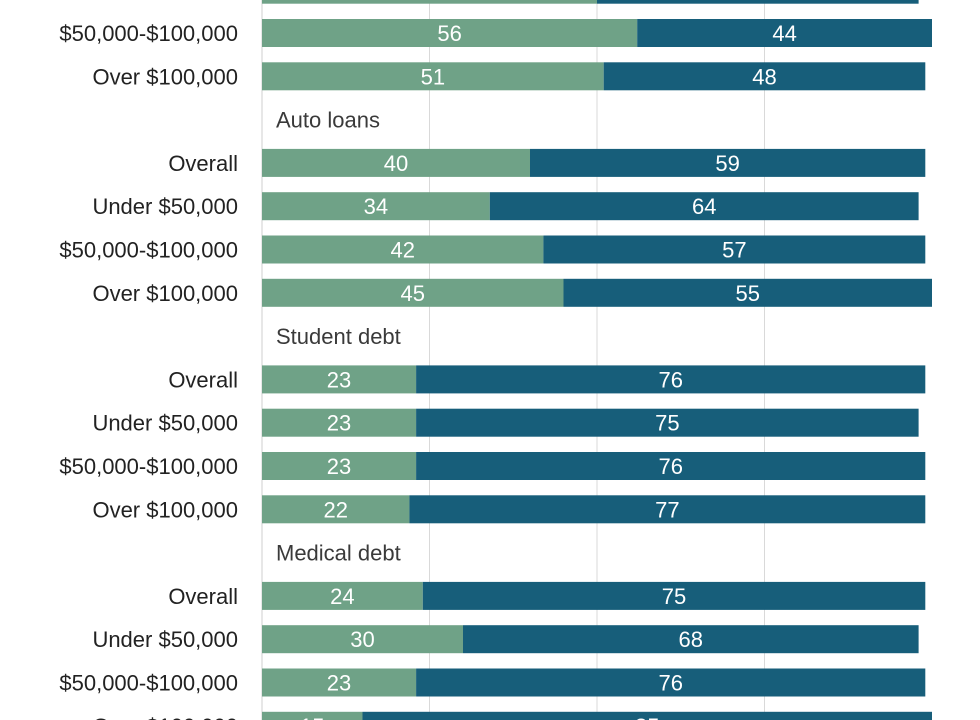 This screenshot has height=720, width=980. I want to click on data-label: 42, so click(402, 250).